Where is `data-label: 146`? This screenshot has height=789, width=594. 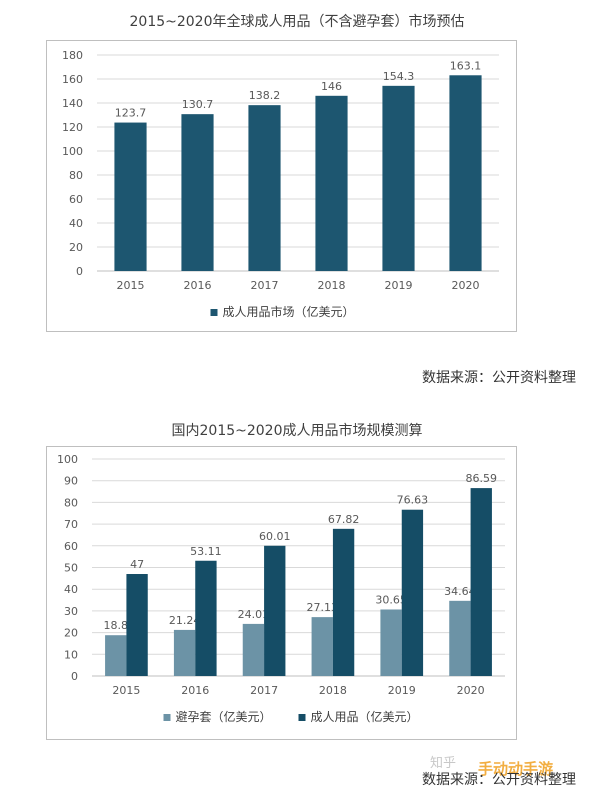
data-label: 146 is located at coordinates (331, 86).